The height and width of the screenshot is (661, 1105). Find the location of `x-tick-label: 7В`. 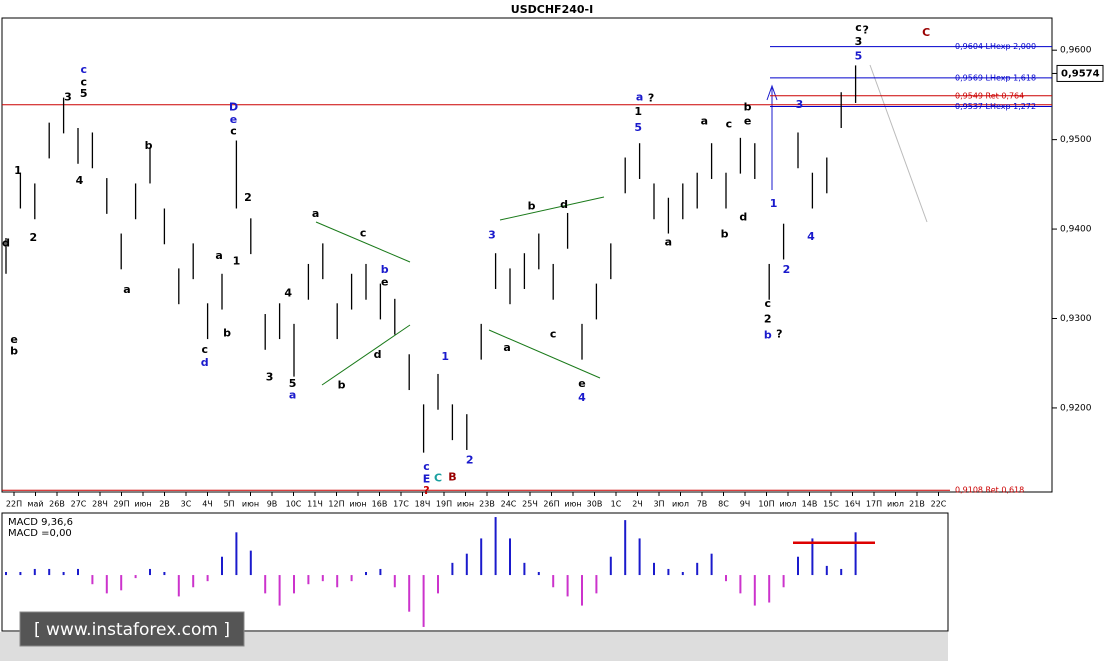

x-tick-label: 7В is located at coordinates (702, 504).